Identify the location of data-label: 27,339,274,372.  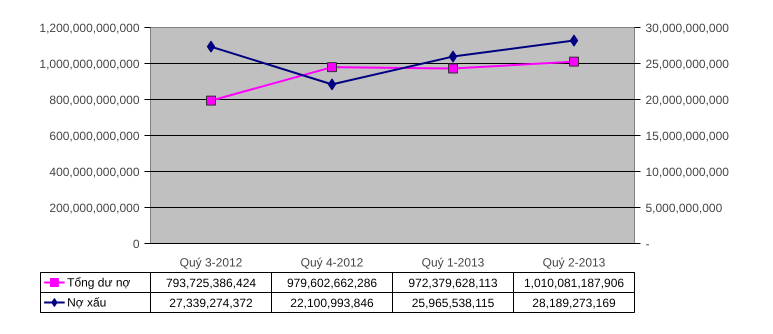
(211, 303).